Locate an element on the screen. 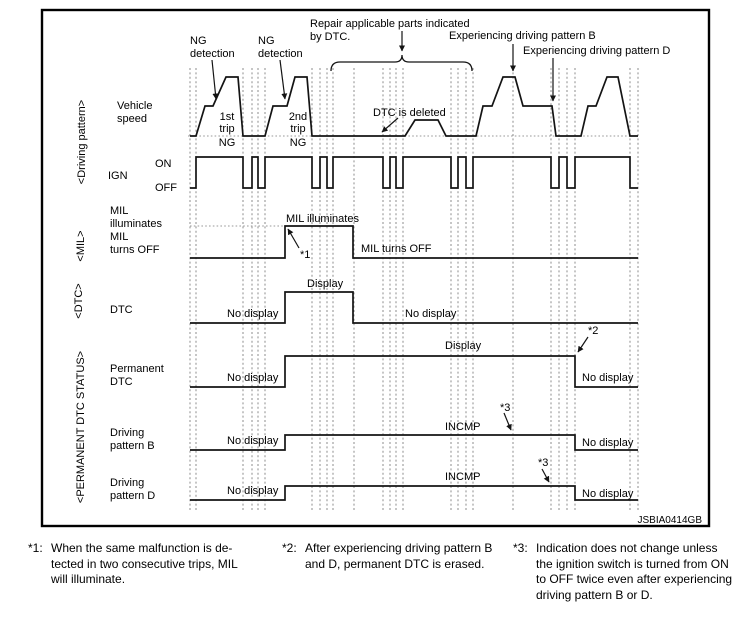 The height and width of the screenshot is (618, 746). repair-label-1: Repair applicable parts indicated is located at coordinates (390, 24).